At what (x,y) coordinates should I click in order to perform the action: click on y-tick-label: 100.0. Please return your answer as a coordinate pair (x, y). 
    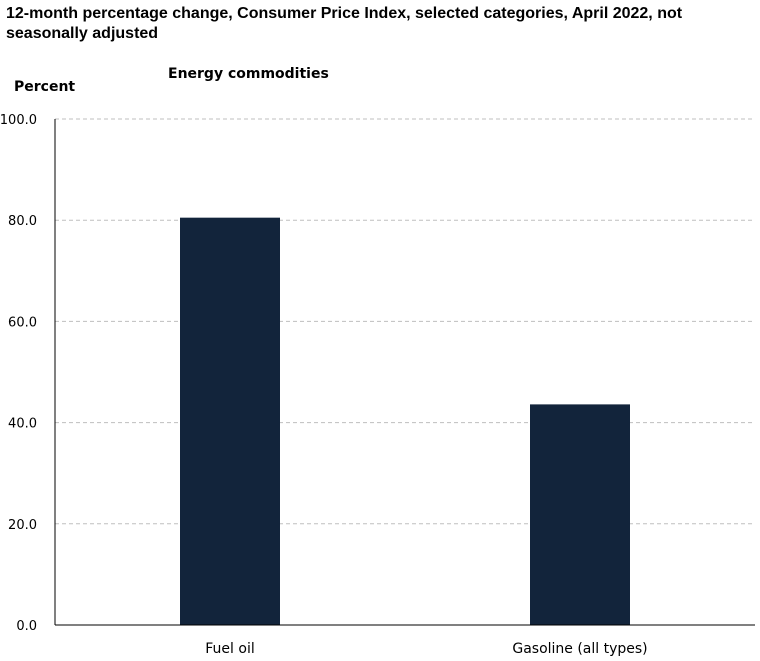
    Looking at the image, I should click on (18, 120).